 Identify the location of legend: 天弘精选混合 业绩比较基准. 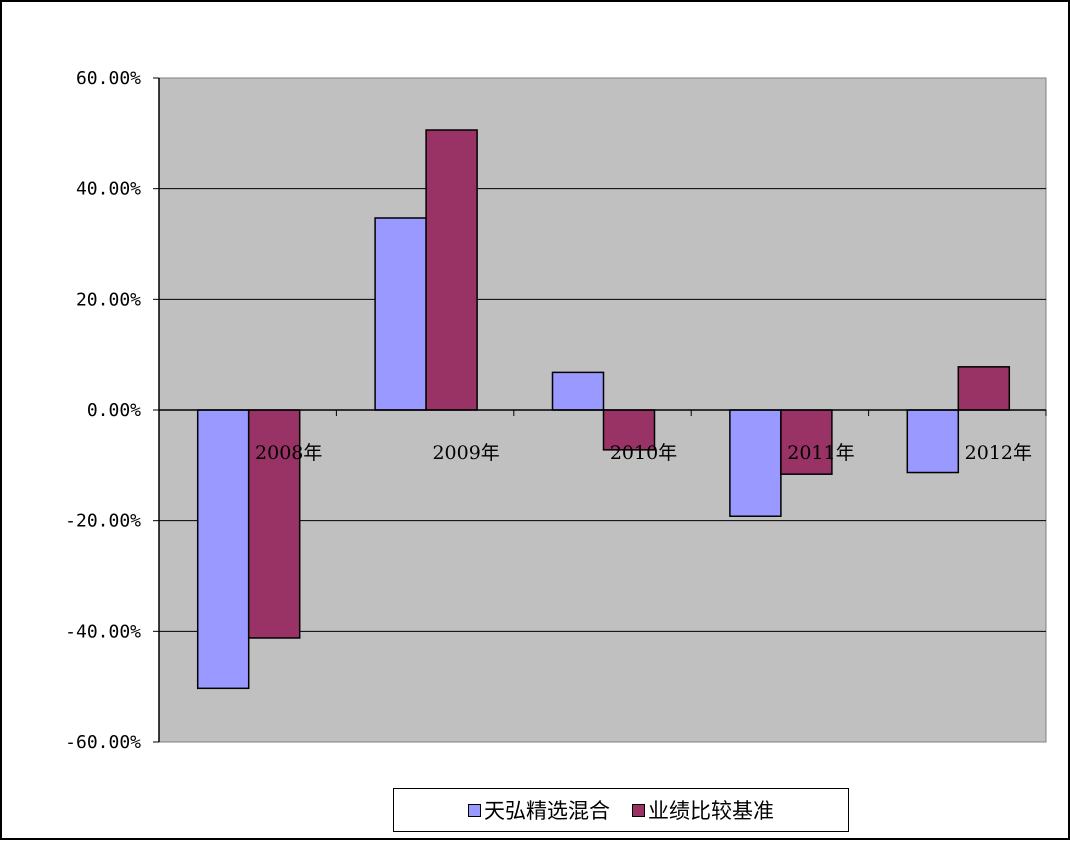
(621, 810).